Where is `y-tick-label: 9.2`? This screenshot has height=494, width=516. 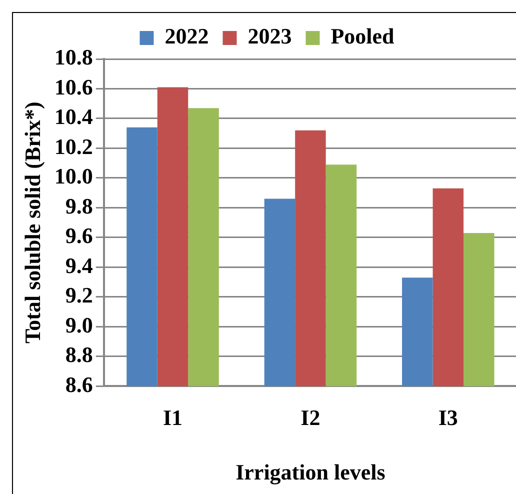
y-tick-label: 9.2 is located at coordinates (79, 295).